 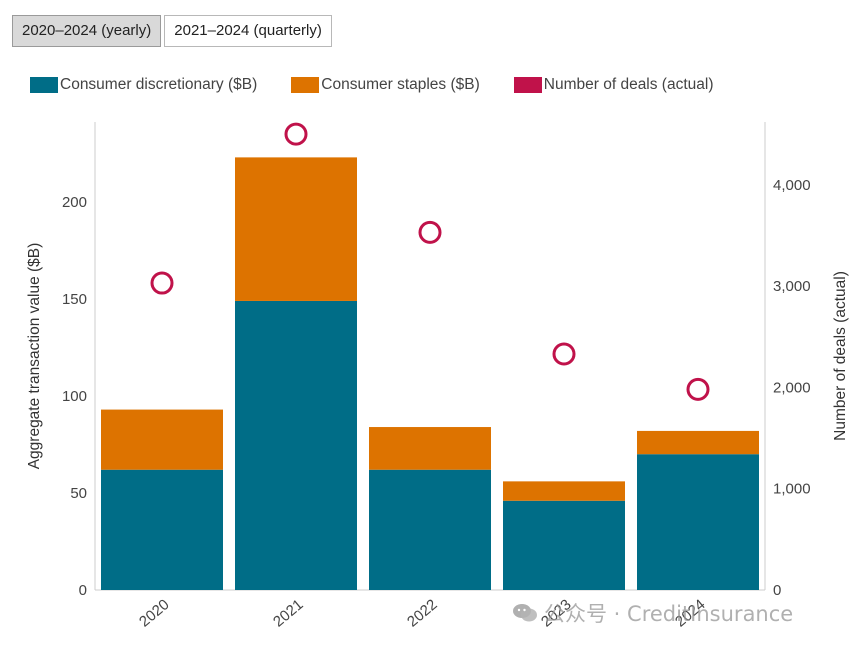 I want to click on deal-marker-2024, so click(x=698, y=389).